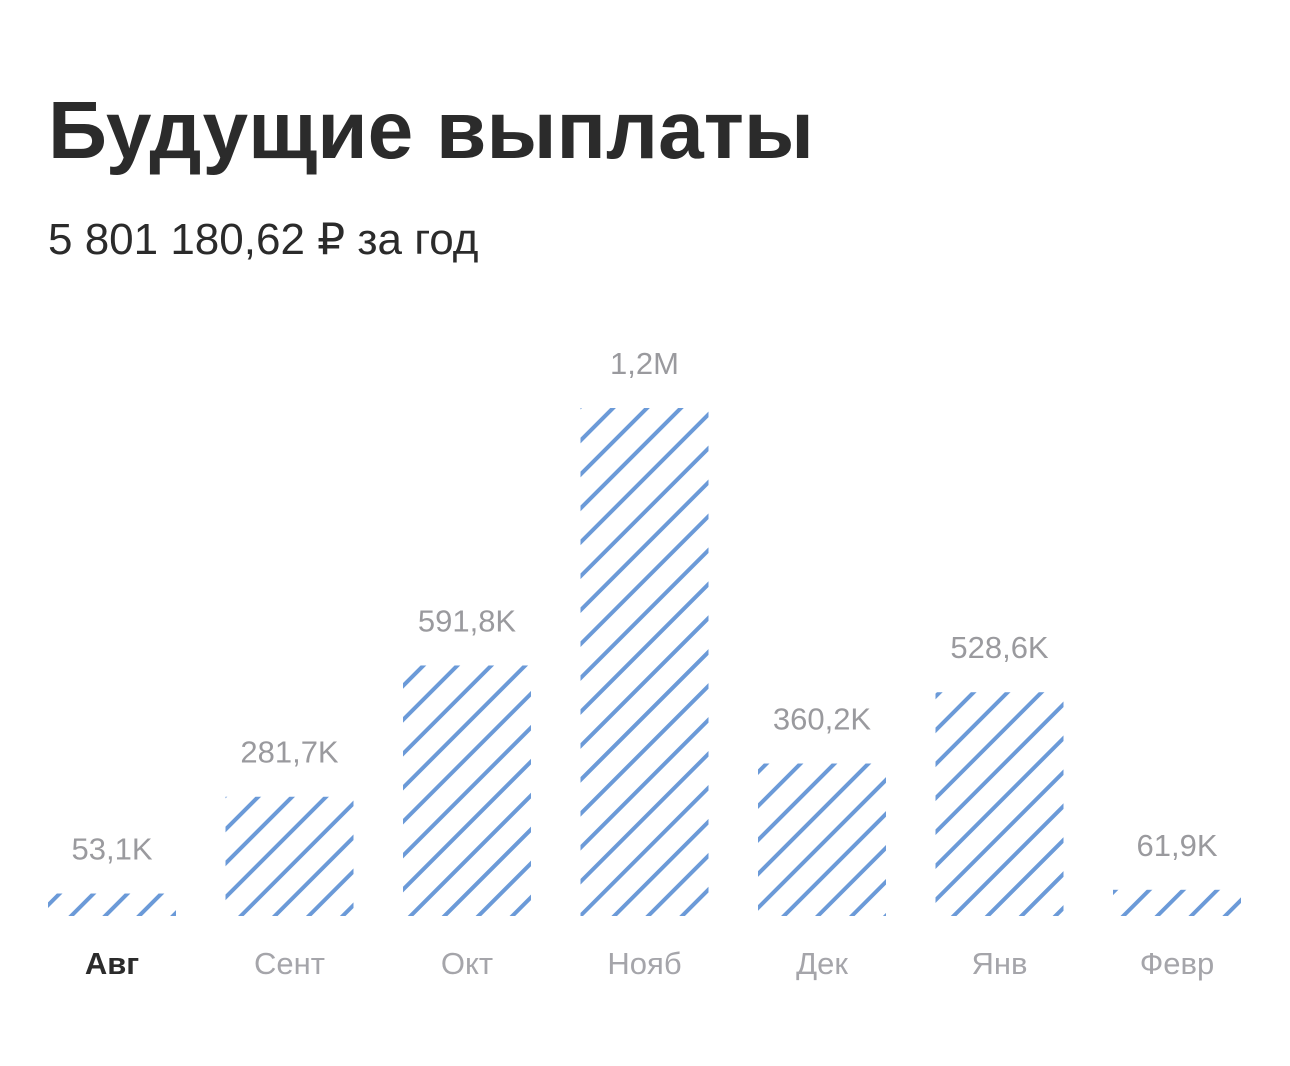  What do you see at coordinates (644, 363) in the screenshot?
I see `value-label: 1,2M` at bounding box center [644, 363].